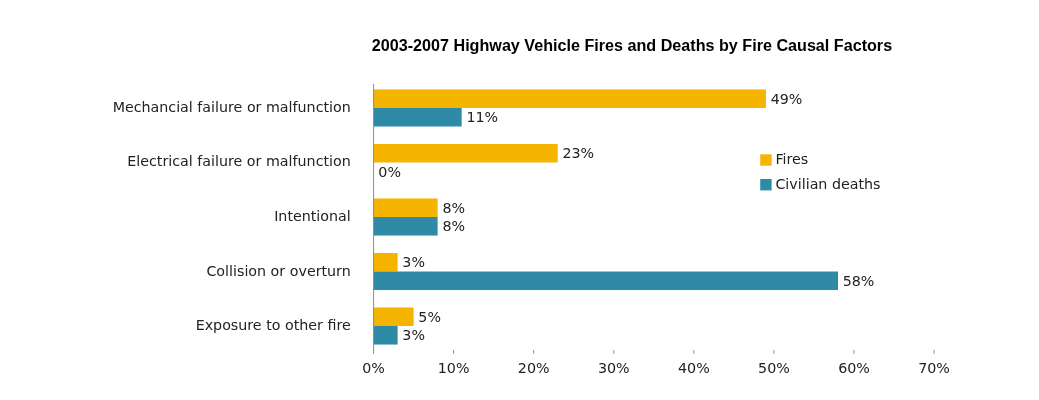 This screenshot has height=400, width=1039. What do you see at coordinates (533, 367) in the screenshot?
I see `x-tick-label: 20%` at bounding box center [533, 367].